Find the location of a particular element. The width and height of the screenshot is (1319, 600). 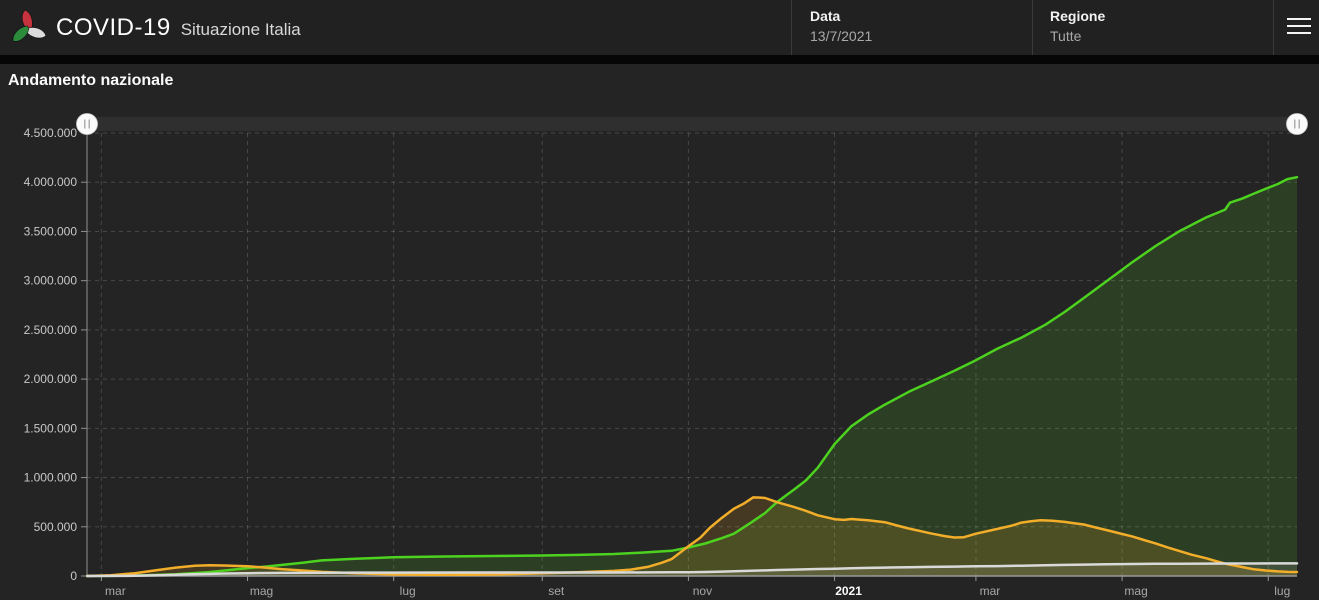

y-tick-label: 3.000.000 is located at coordinates (51, 281).